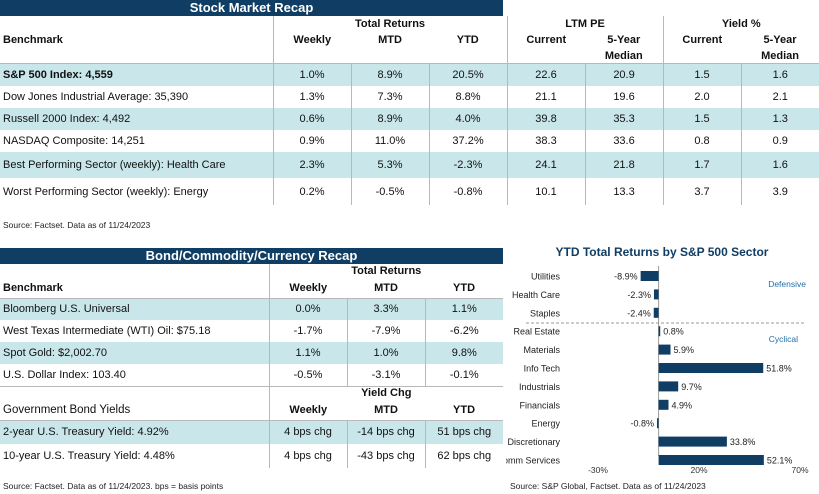 Image resolution: width=819 pixels, height=494 pixels. Describe the element at coordinates (639, 295) in the screenshot. I see `value-label: -2.3%` at that location.